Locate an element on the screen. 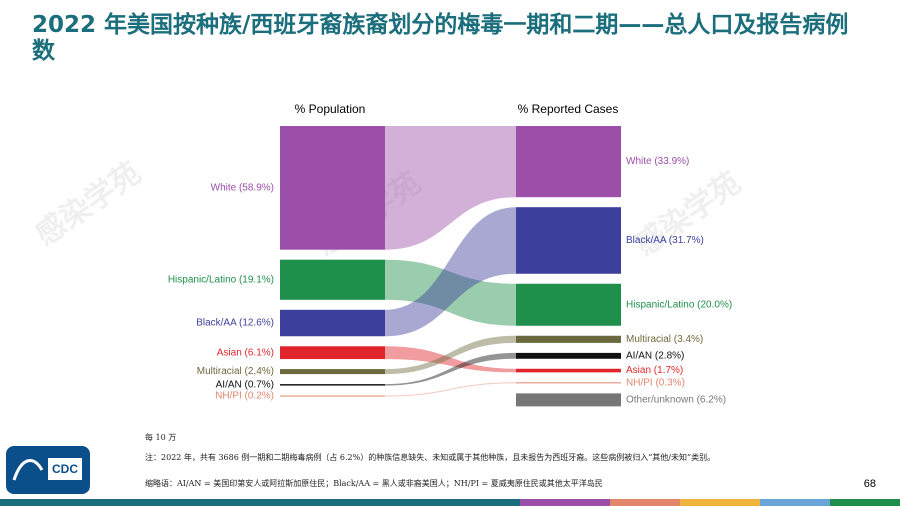  node-label: Black/AA (31.7%) is located at coordinates (665, 240).